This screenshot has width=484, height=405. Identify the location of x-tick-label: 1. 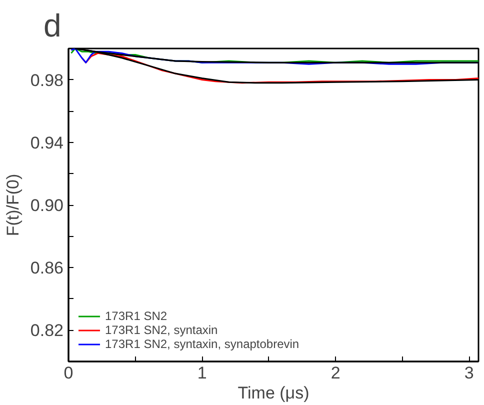
(202, 373).